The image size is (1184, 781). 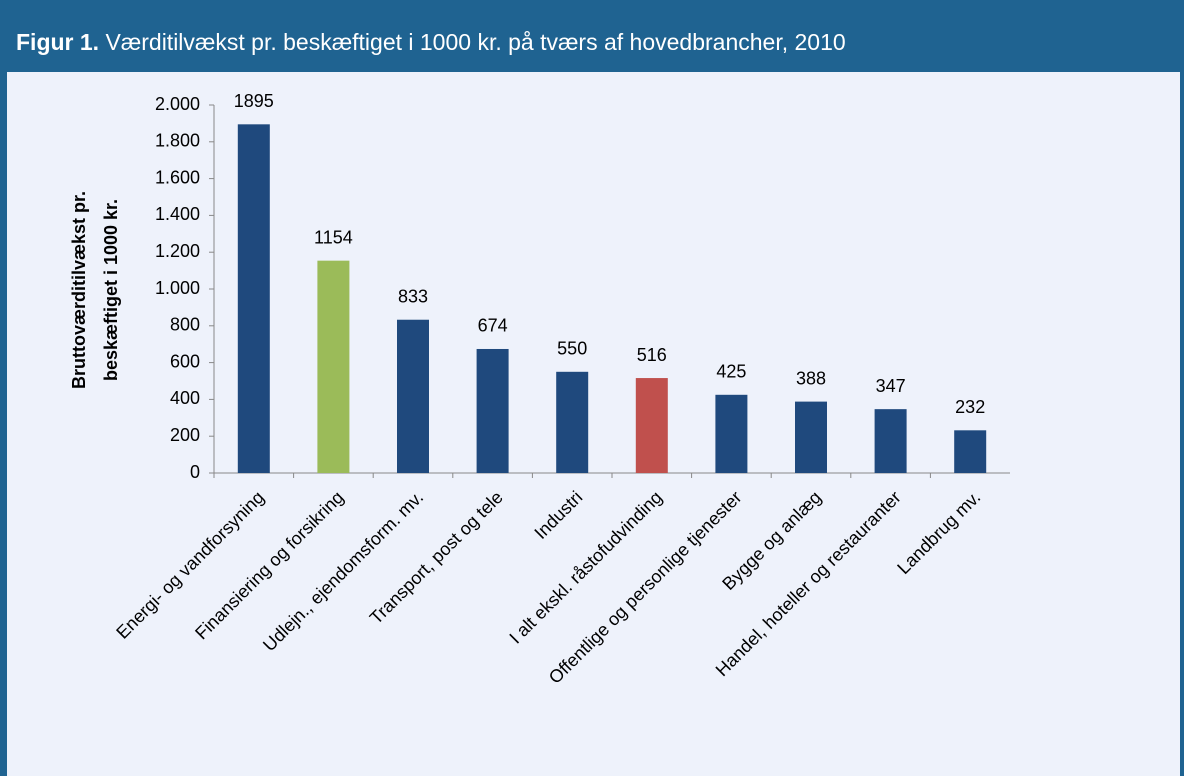 What do you see at coordinates (185, 435) in the screenshot?
I see `y-tick-label: 200` at bounding box center [185, 435].